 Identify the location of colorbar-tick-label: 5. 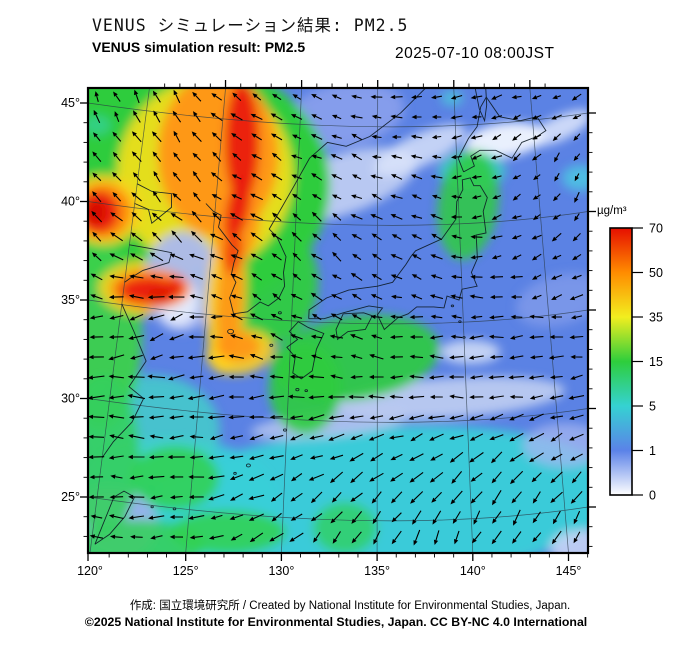
(652, 407).